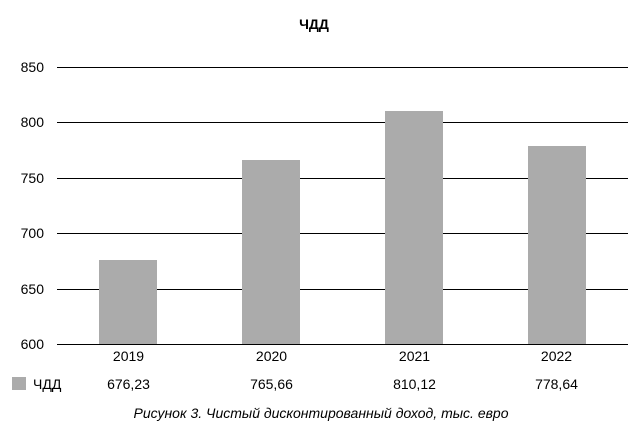 The width and height of the screenshot is (642, 430). Describe the element at coordinates (32, 288) in the screenshot. I see `y-axis-tick-label-650: 650` at that location.